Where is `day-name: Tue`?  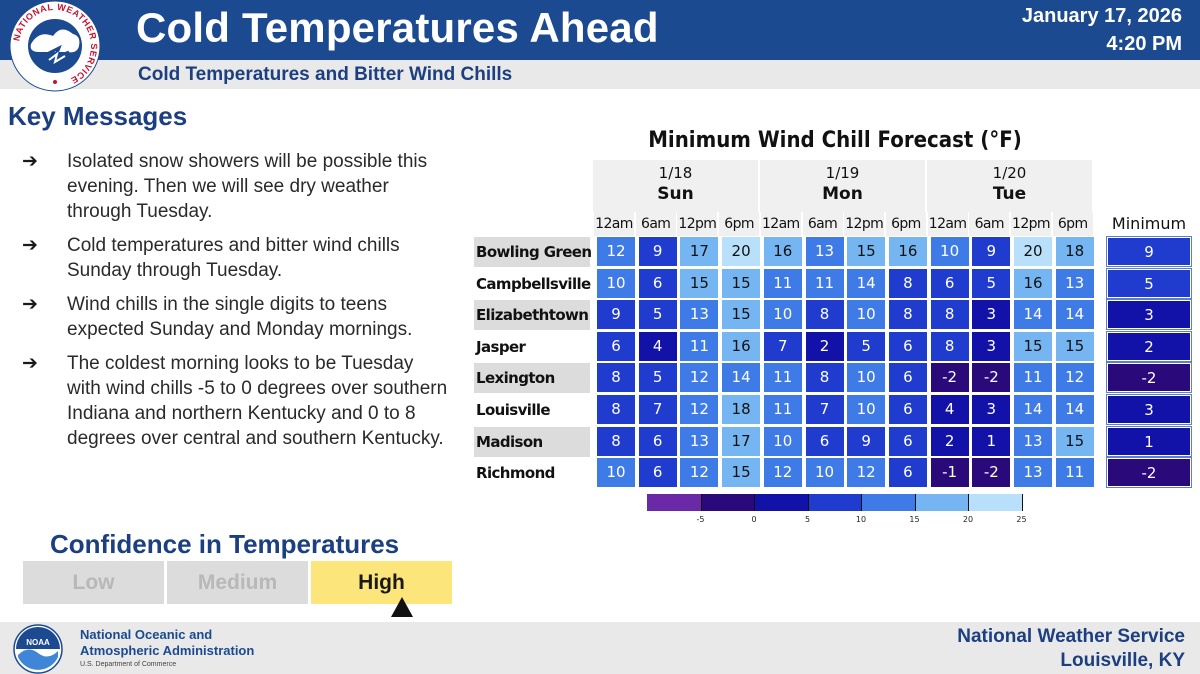 day-name: Tue is located at coordinates (1009, 194).